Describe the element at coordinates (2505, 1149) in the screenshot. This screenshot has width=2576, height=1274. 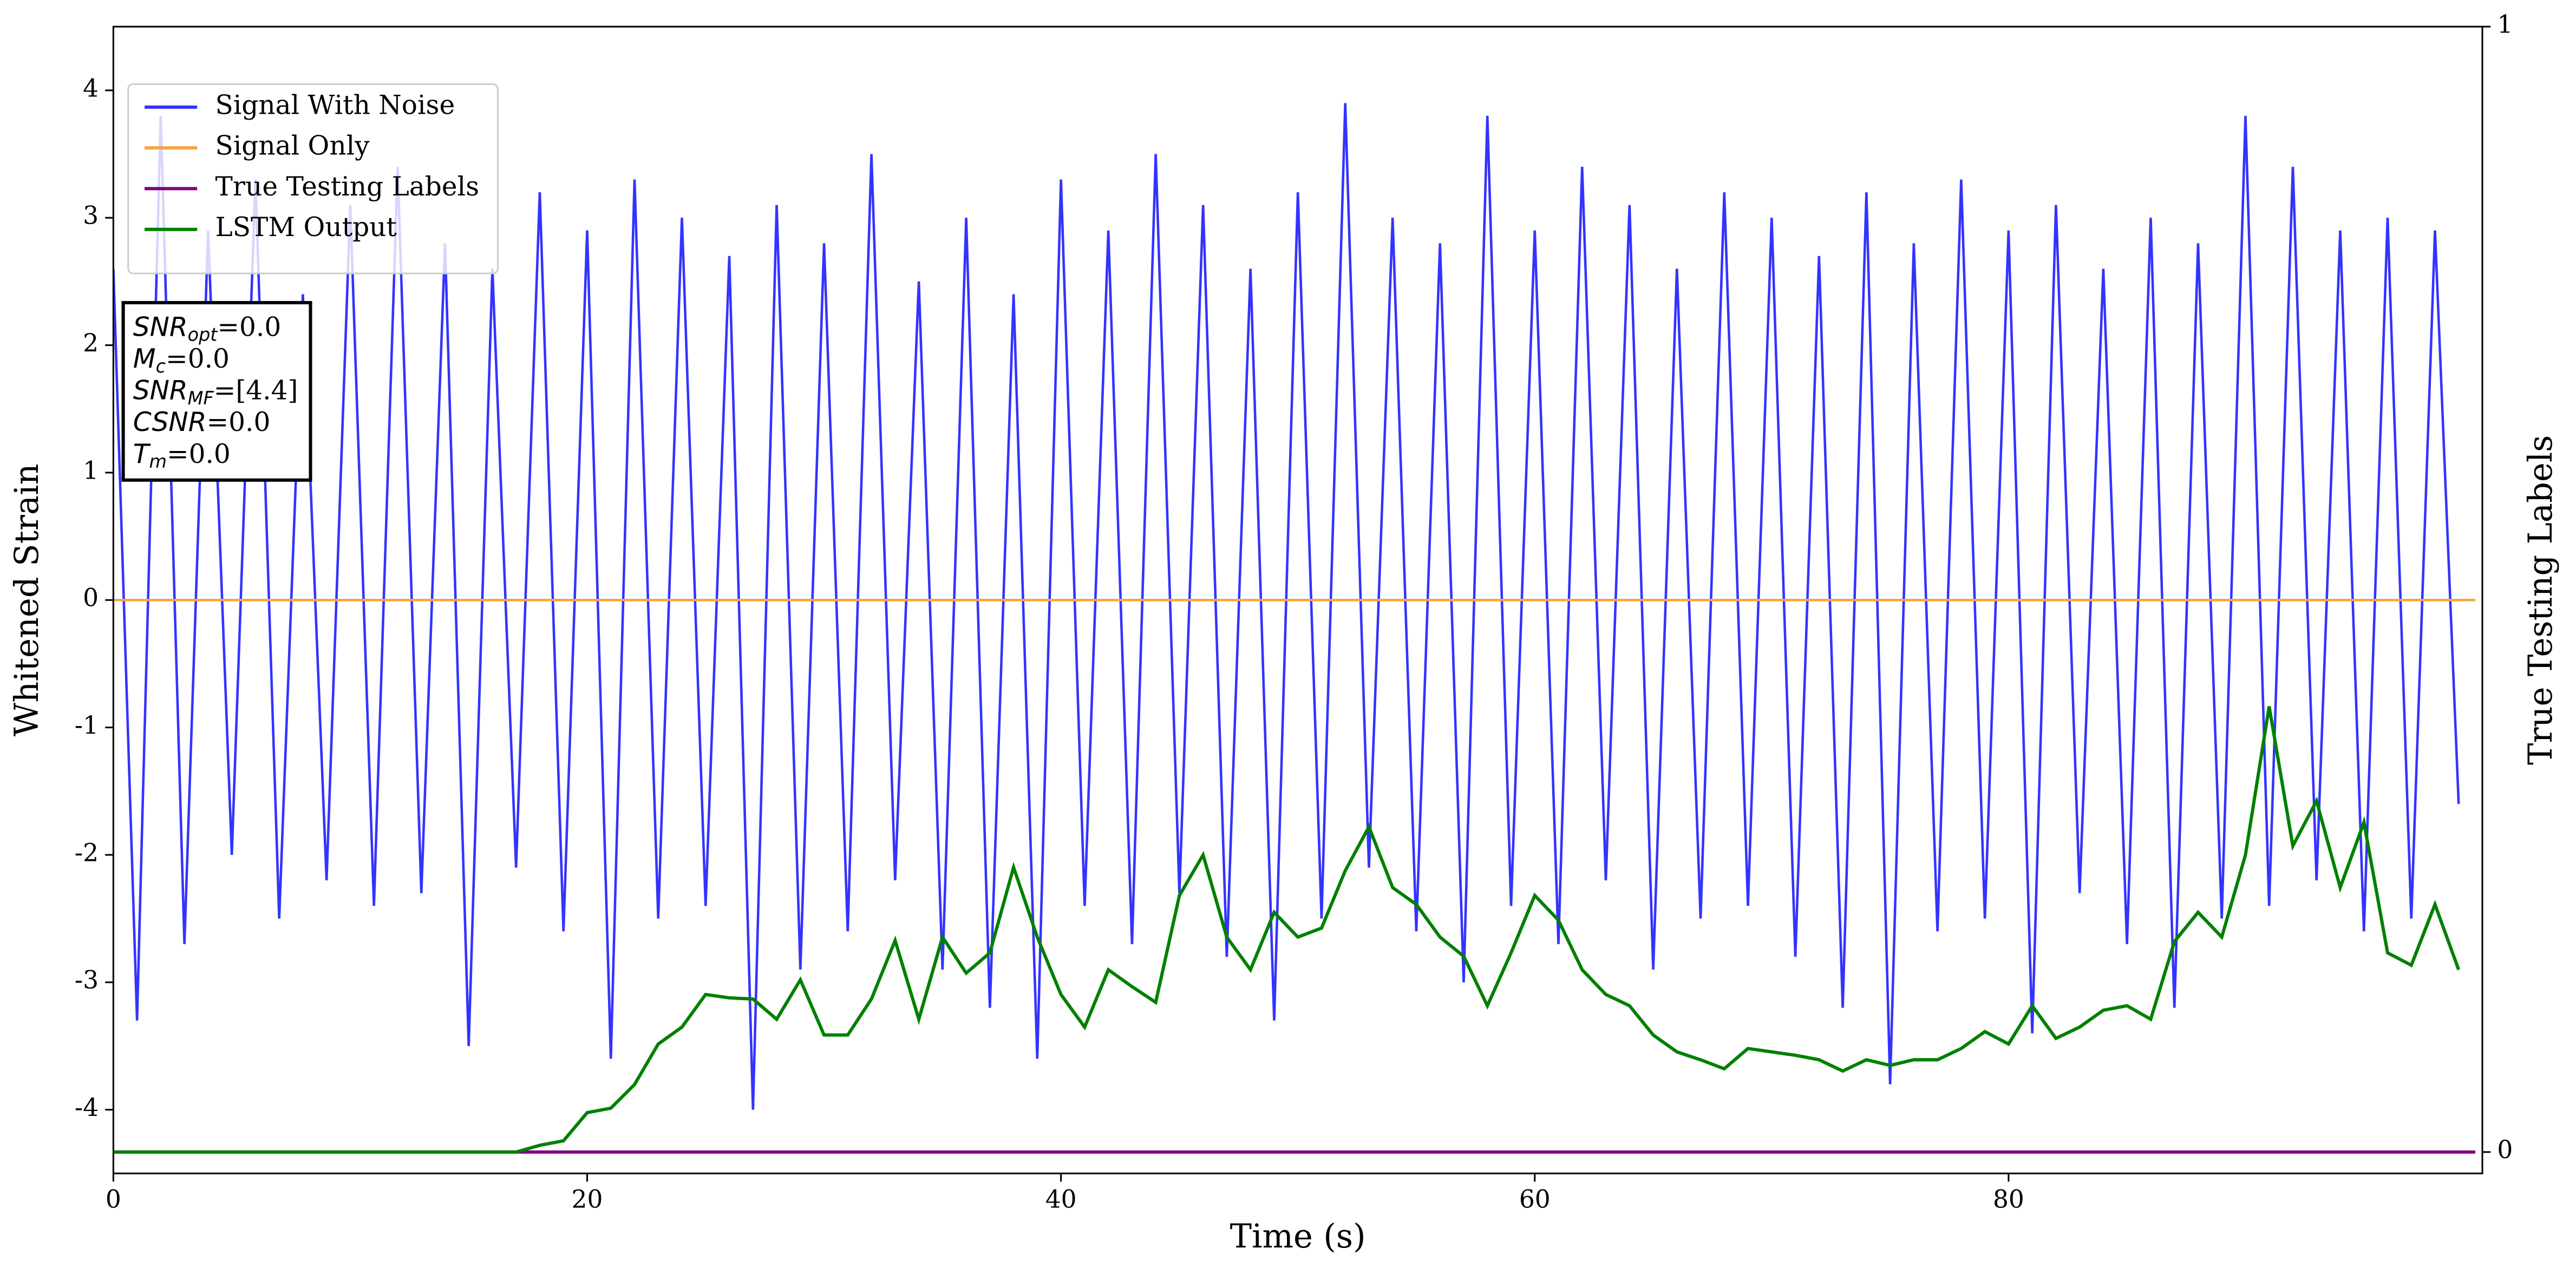
I see `y2-tick-label: 0` at that location.